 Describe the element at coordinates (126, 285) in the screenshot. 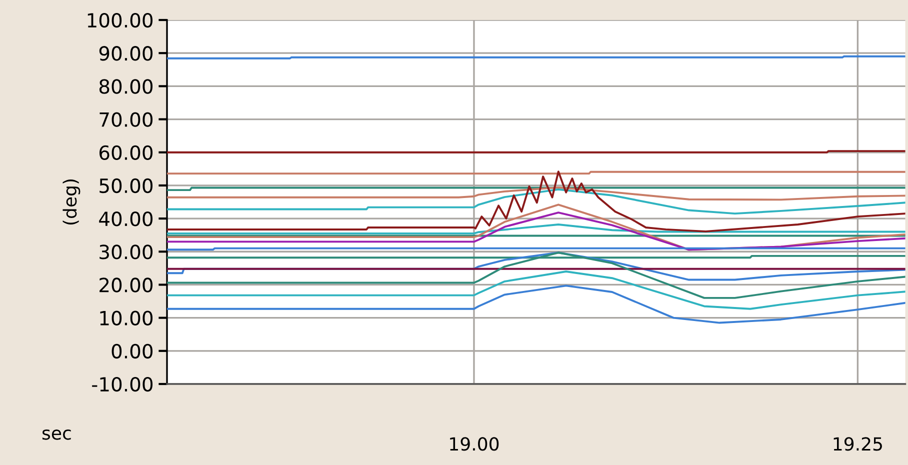

I see `y-tick-label: 20.00` at that location.